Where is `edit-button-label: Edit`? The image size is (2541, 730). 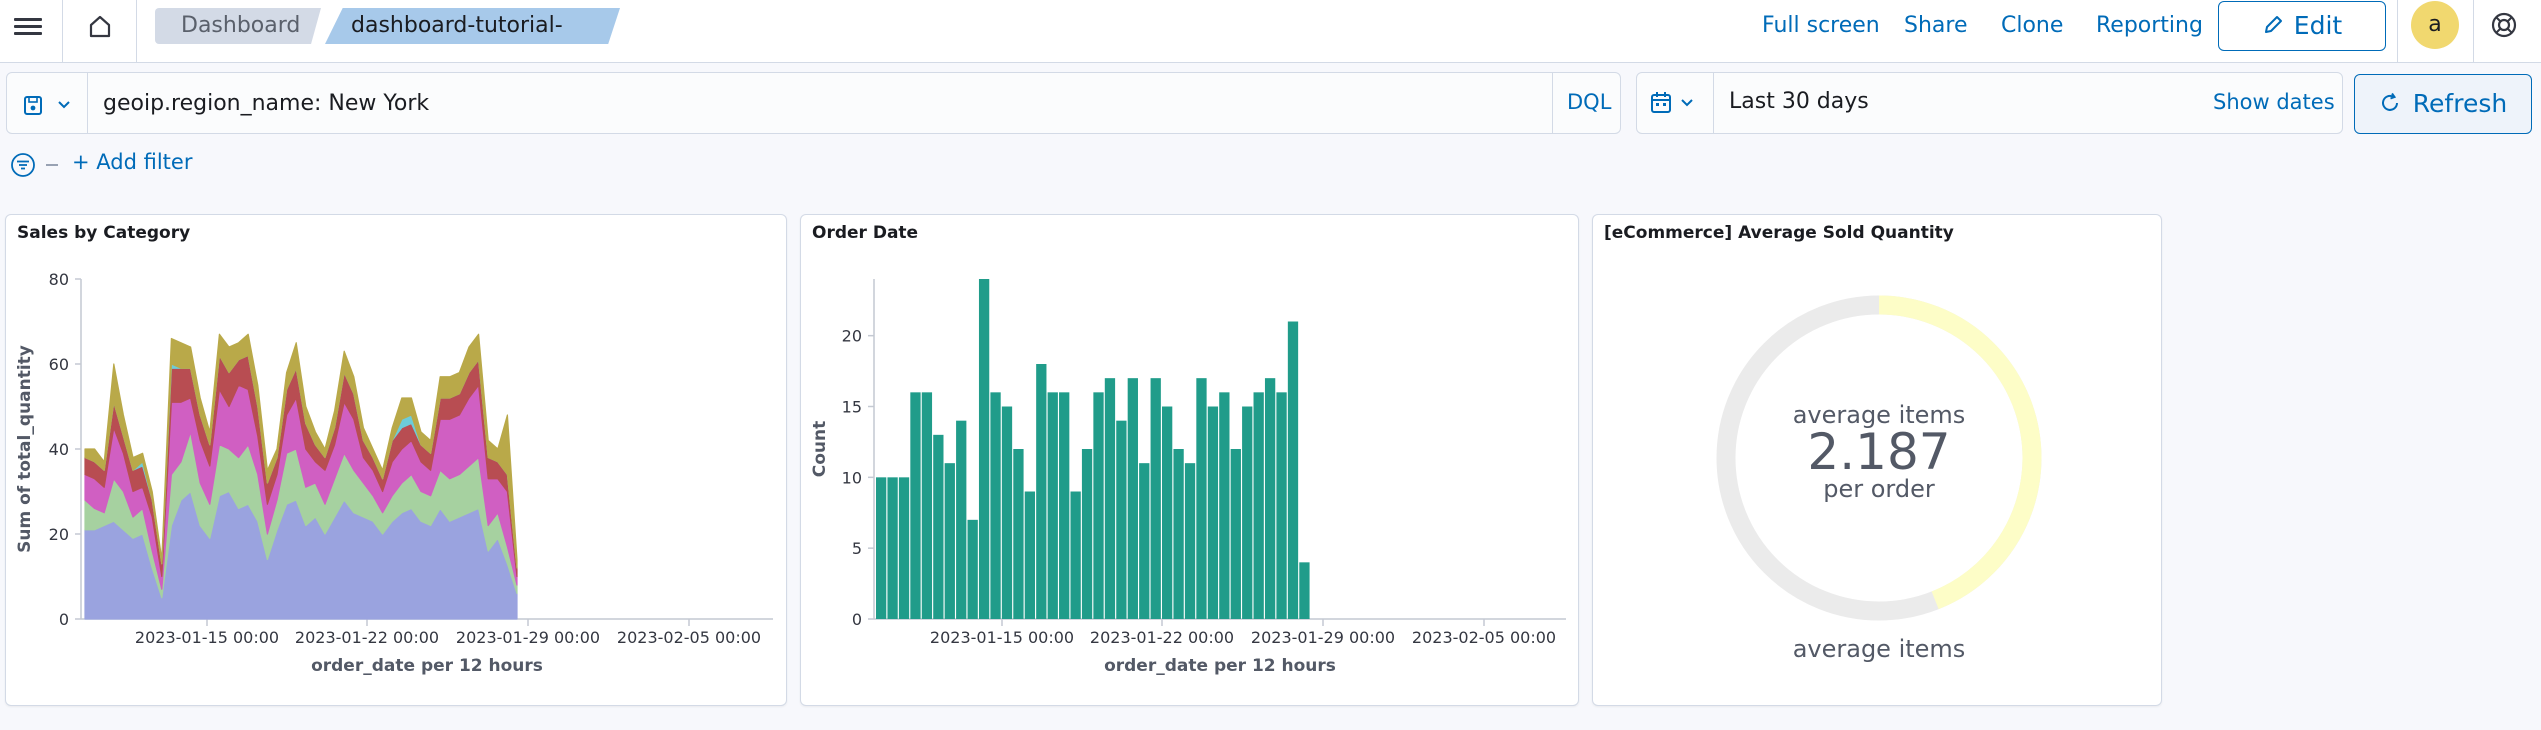
edit-button-label: Edit is located at coordinates (2318, 25).